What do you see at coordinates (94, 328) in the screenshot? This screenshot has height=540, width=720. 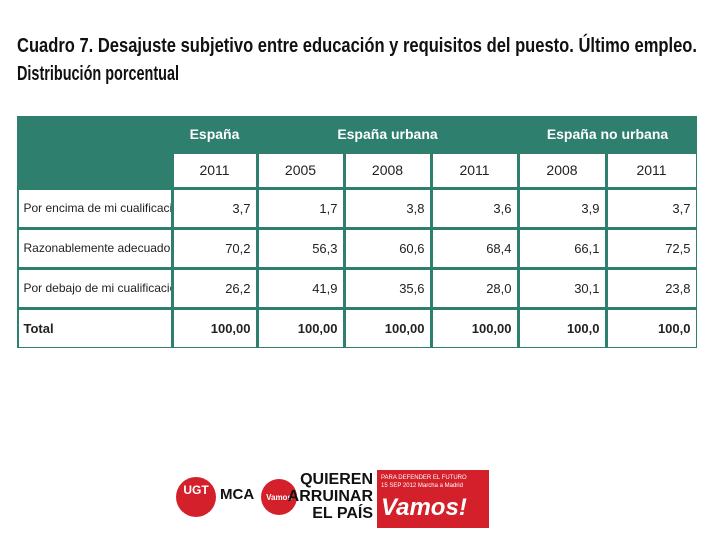 I see `row-label: Total` at bounding box center [94, 328].